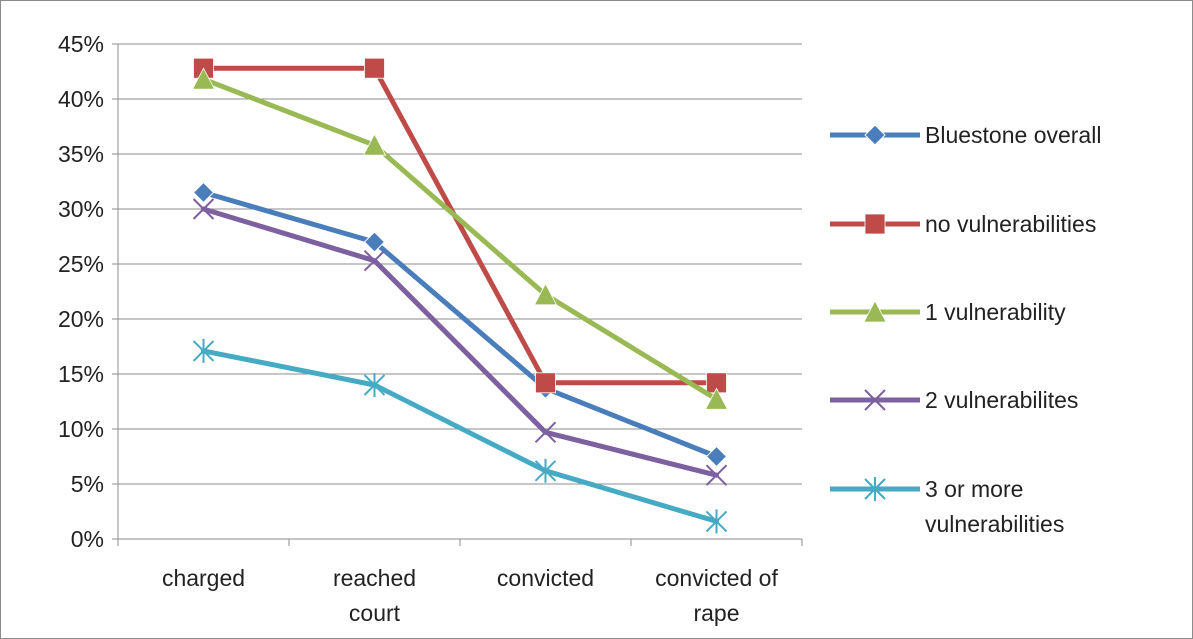  I want to click on x-category-label: convicted, so click(545, 578).